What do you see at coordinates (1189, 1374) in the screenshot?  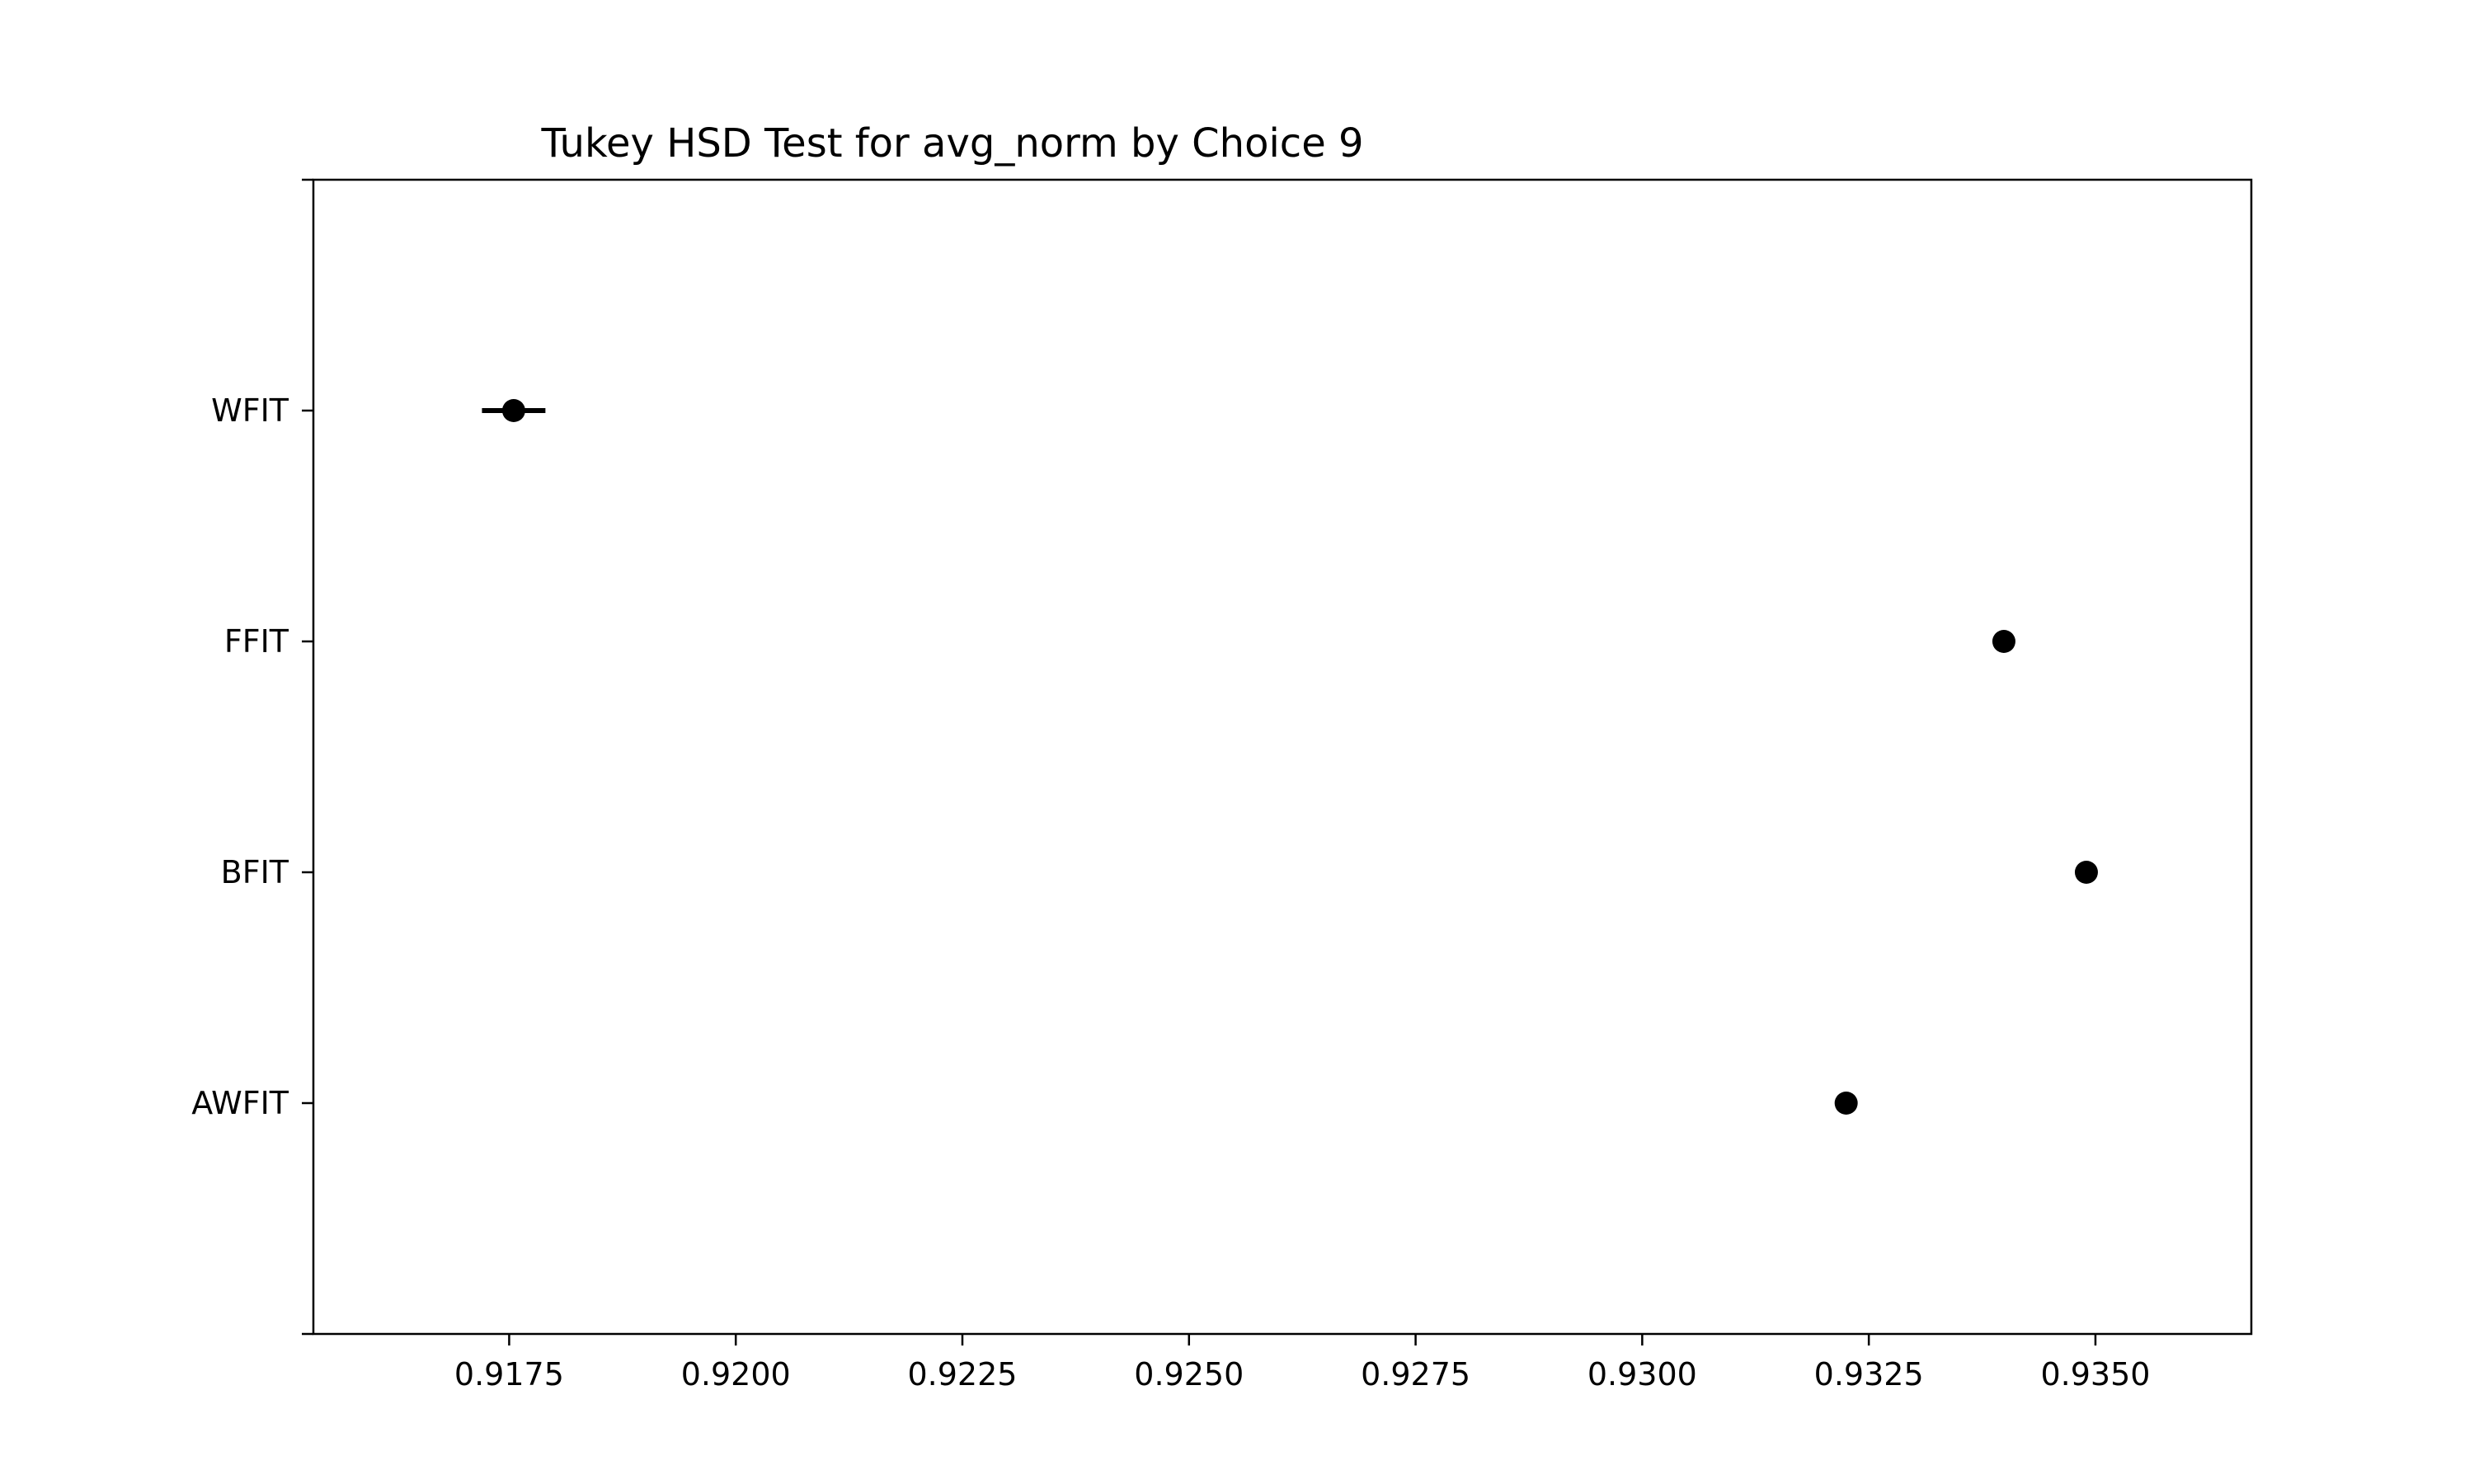 I see `x-tick-label: 0.9250` at bounding box center [1189, 1374].